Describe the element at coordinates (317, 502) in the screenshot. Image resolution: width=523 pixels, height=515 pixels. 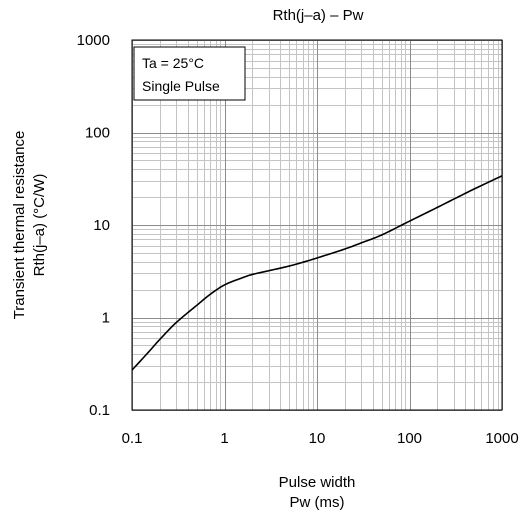
I see `x-axis-label: Pw (ms)` at that location.